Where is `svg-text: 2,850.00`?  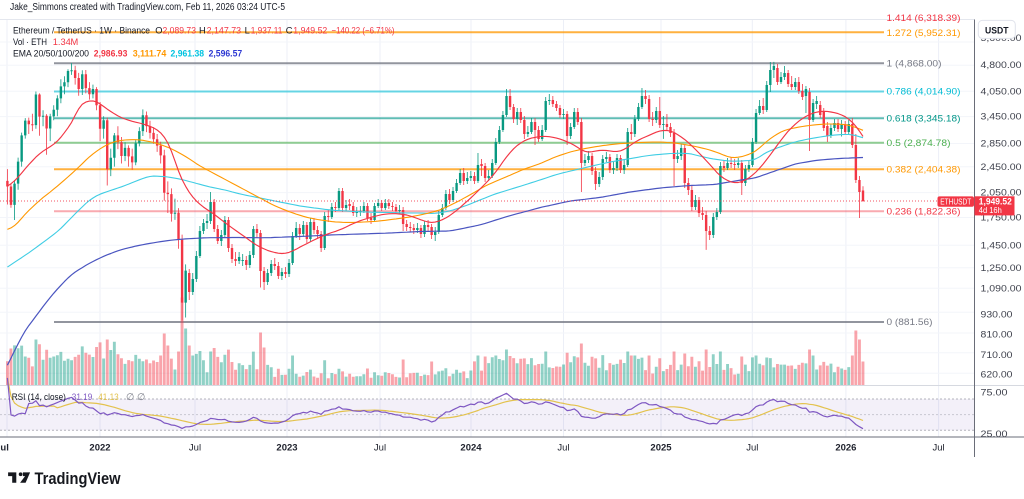
svg-text: 2,850.00 is located at coordinates (1001, 144).